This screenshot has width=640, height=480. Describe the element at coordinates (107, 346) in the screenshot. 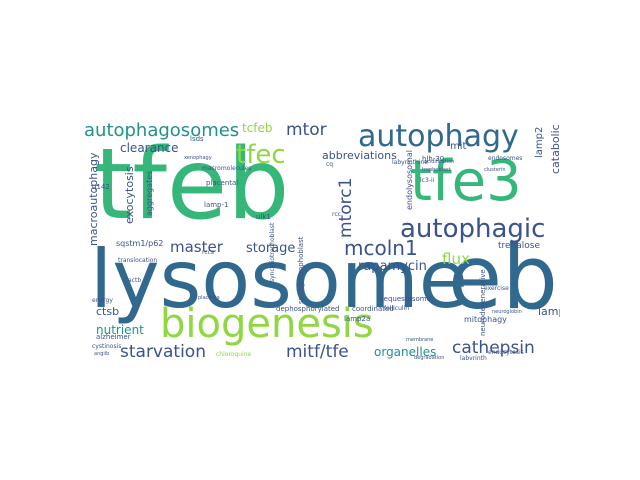

I see `word-cystinosis: cystinosis` at that location.